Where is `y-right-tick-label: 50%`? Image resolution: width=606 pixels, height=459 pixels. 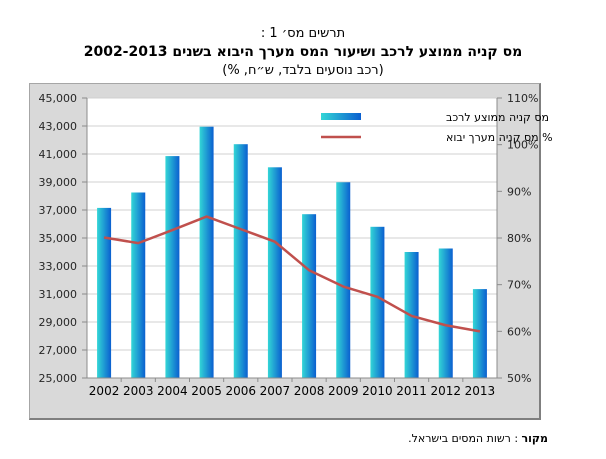
y-right-tick-label: 50% is located at coordinates (519, 378).